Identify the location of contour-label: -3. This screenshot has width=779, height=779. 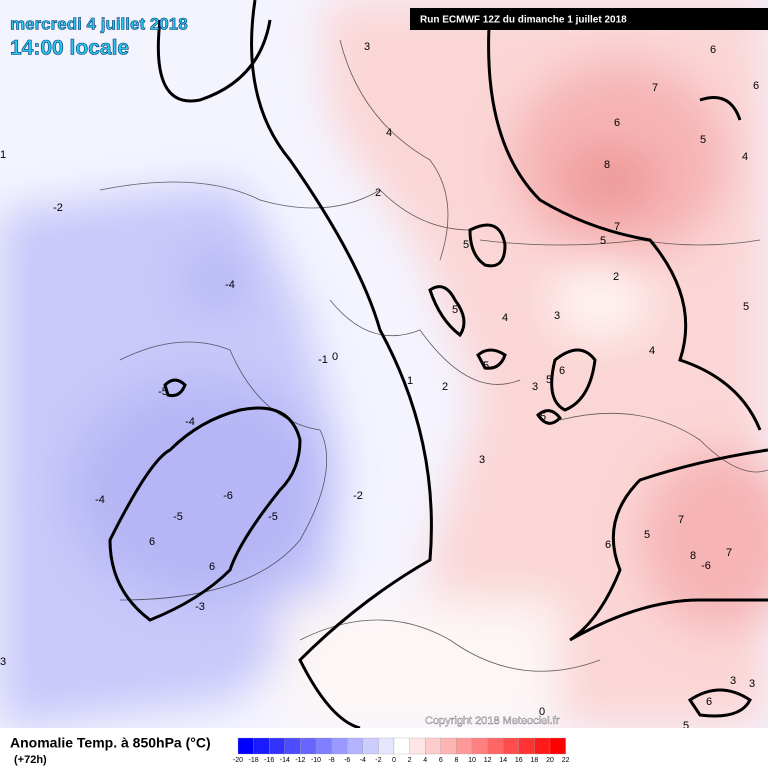
(200, 607).